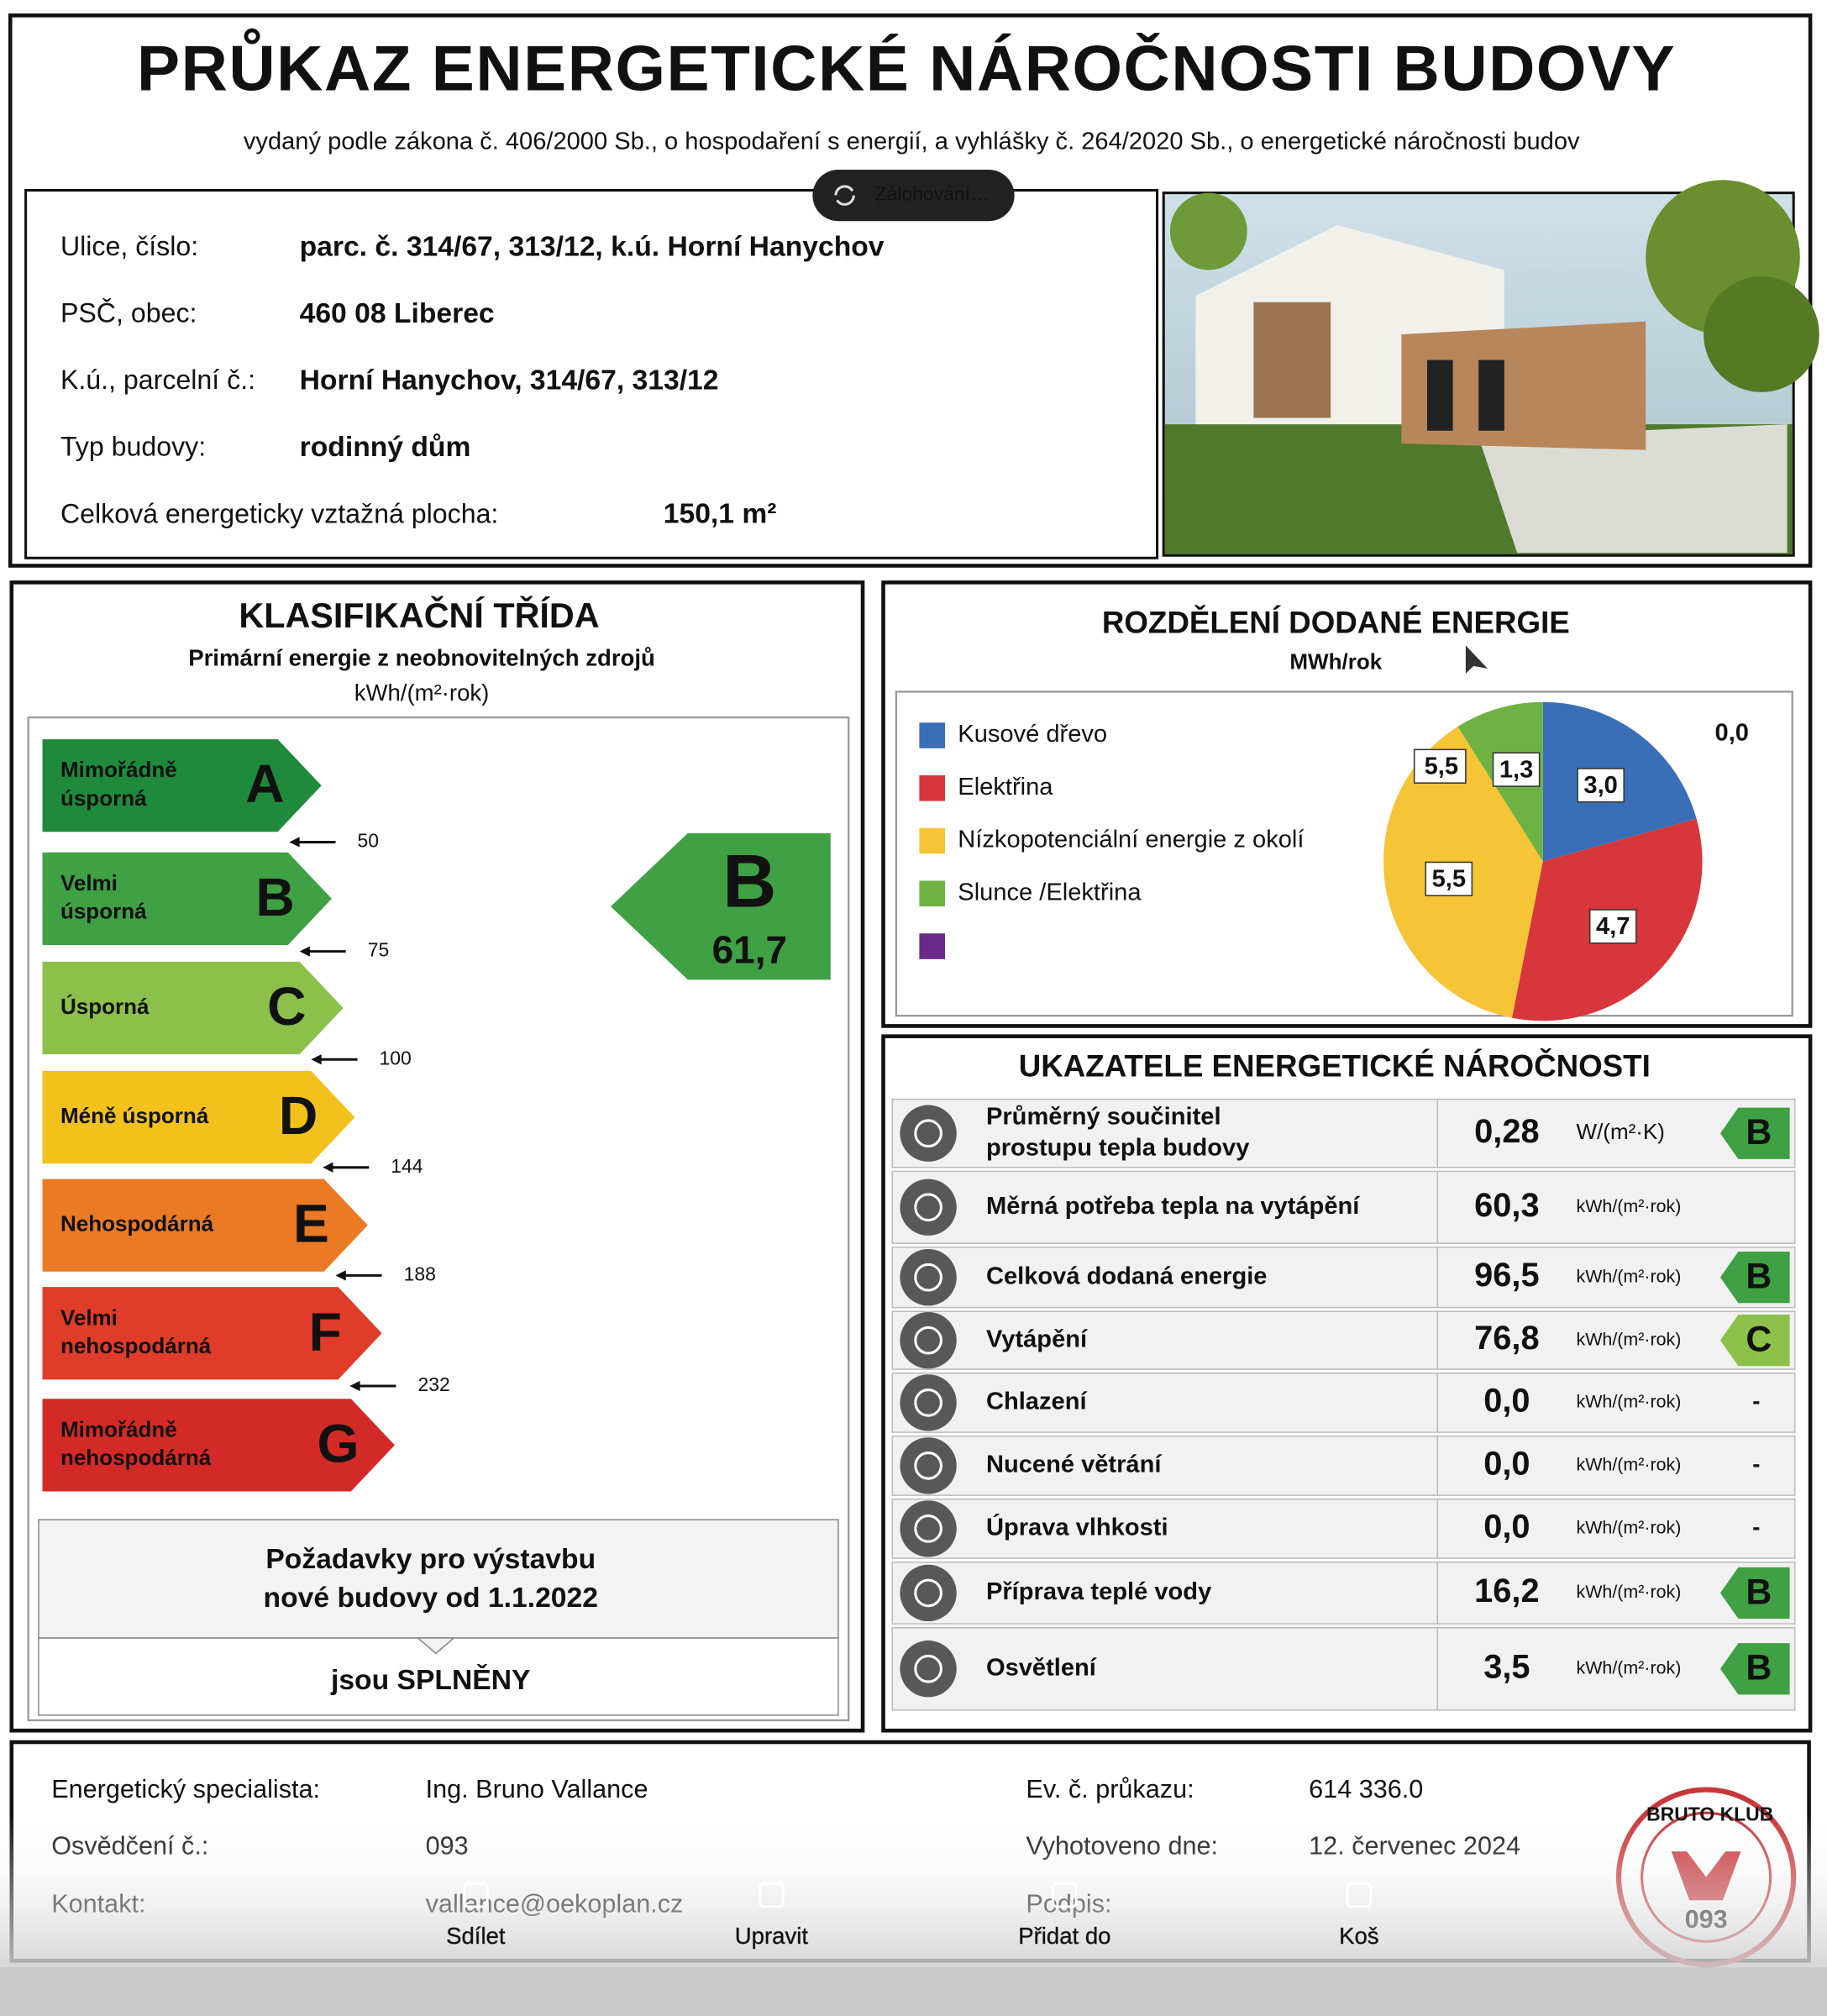 Image resolution: width=1827 pixels, height=2016 pixels. I want to click on footer-value: 614 336.0, so click(1366, 1789).